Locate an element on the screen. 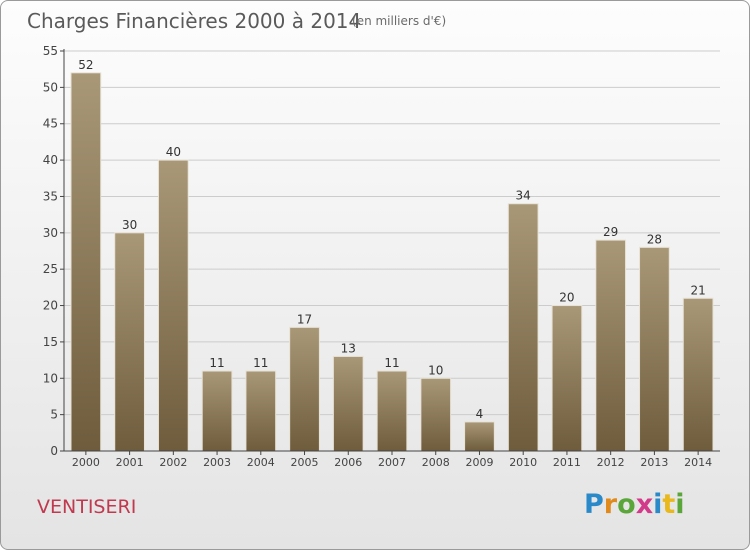 This screenshot has height=550, width=750. chart-title: Charges Financières 2000 à 2014 is located at coordinates (194, 21).